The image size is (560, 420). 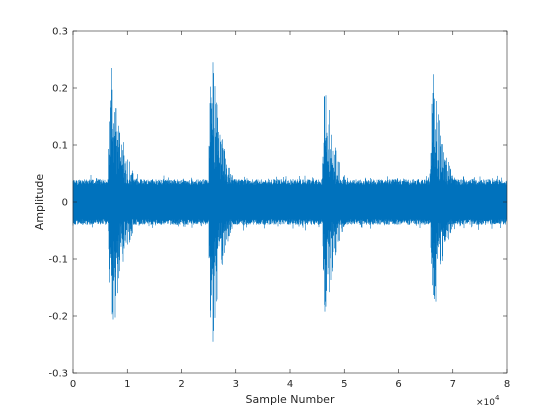 I want to click on x-tick-label: 4, so click(x=290, y=384).